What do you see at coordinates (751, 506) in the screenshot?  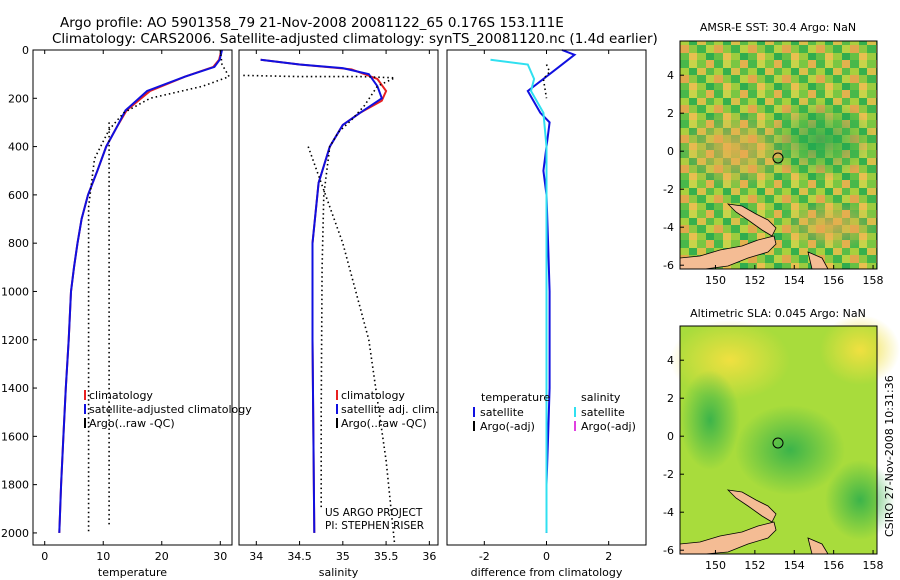 I see `sla-island` at bounding box center [751, 506].